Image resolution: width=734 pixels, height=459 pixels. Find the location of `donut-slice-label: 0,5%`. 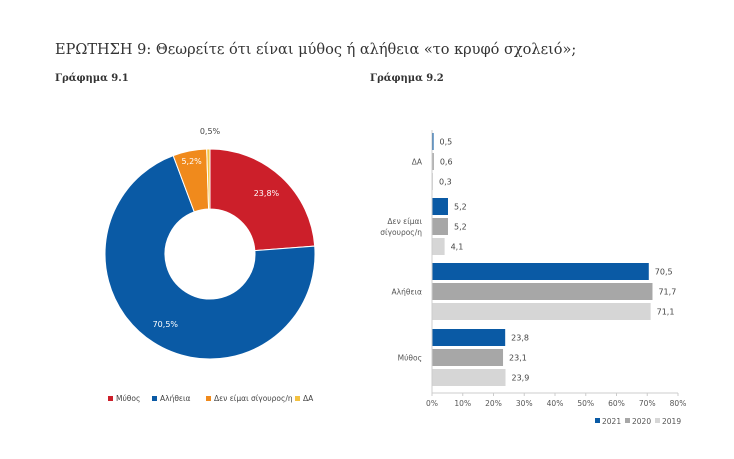

donut-slice-label: 0,5% is located at coordinates (210, 131).